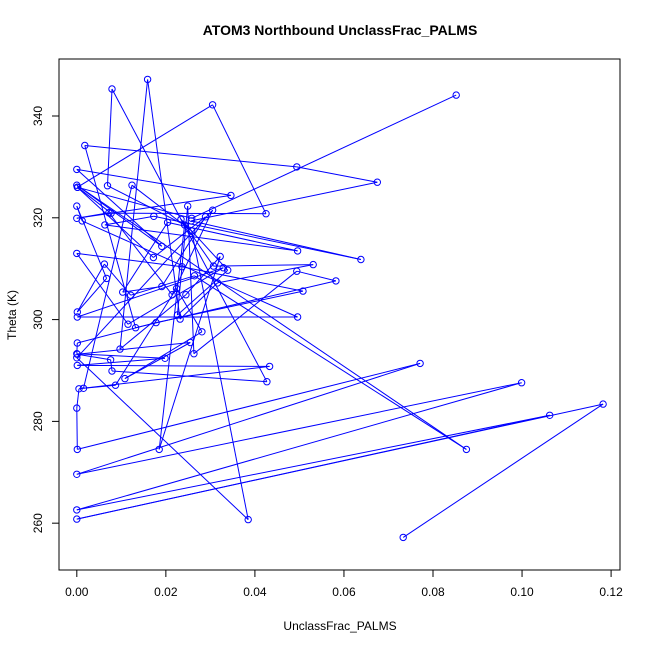  I want to click on x-tick-label: 0.08, so click(433, 592).